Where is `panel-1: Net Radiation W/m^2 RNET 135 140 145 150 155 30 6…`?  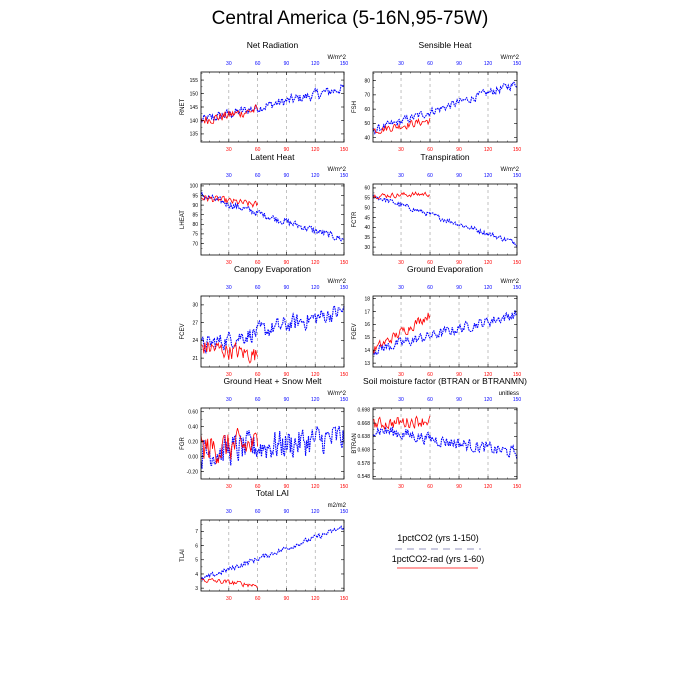
panel-1: Net Radiation W/m^2 RNET 135 140 145 150 155 30 6… is located at coordinates (264, 96).